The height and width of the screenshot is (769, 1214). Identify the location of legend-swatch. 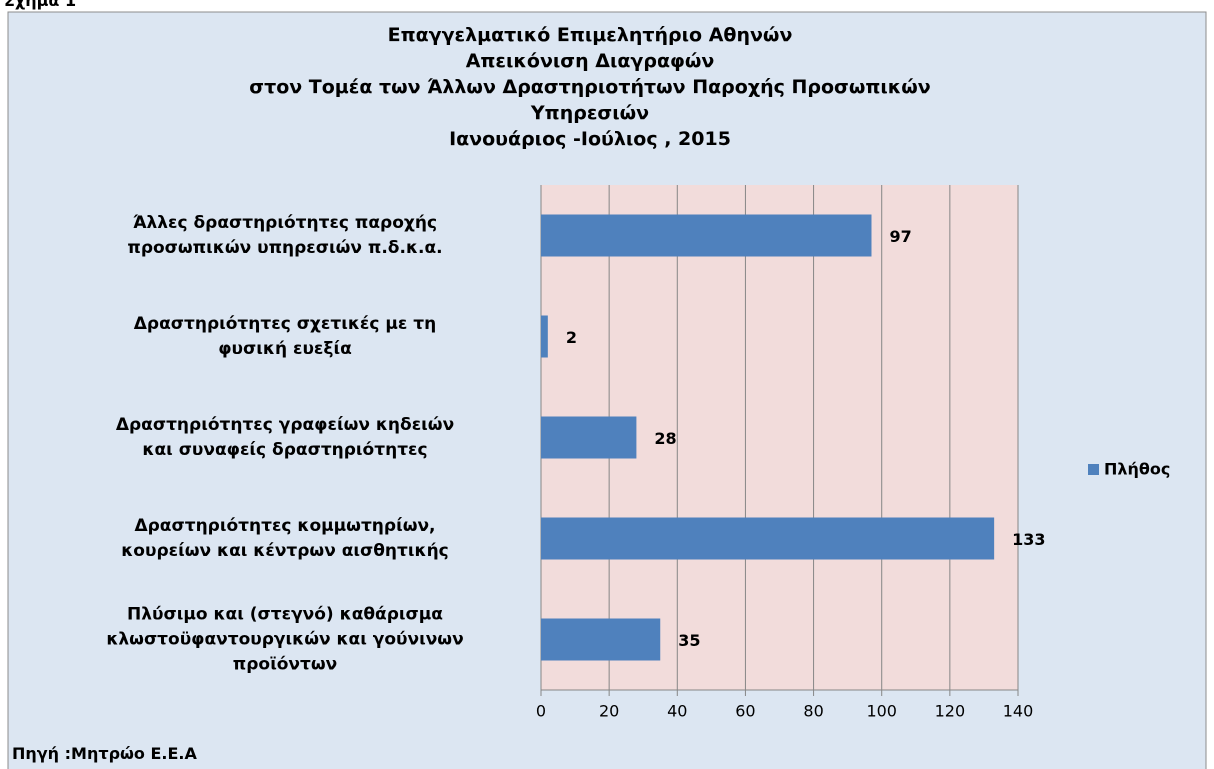
(1093, 469).